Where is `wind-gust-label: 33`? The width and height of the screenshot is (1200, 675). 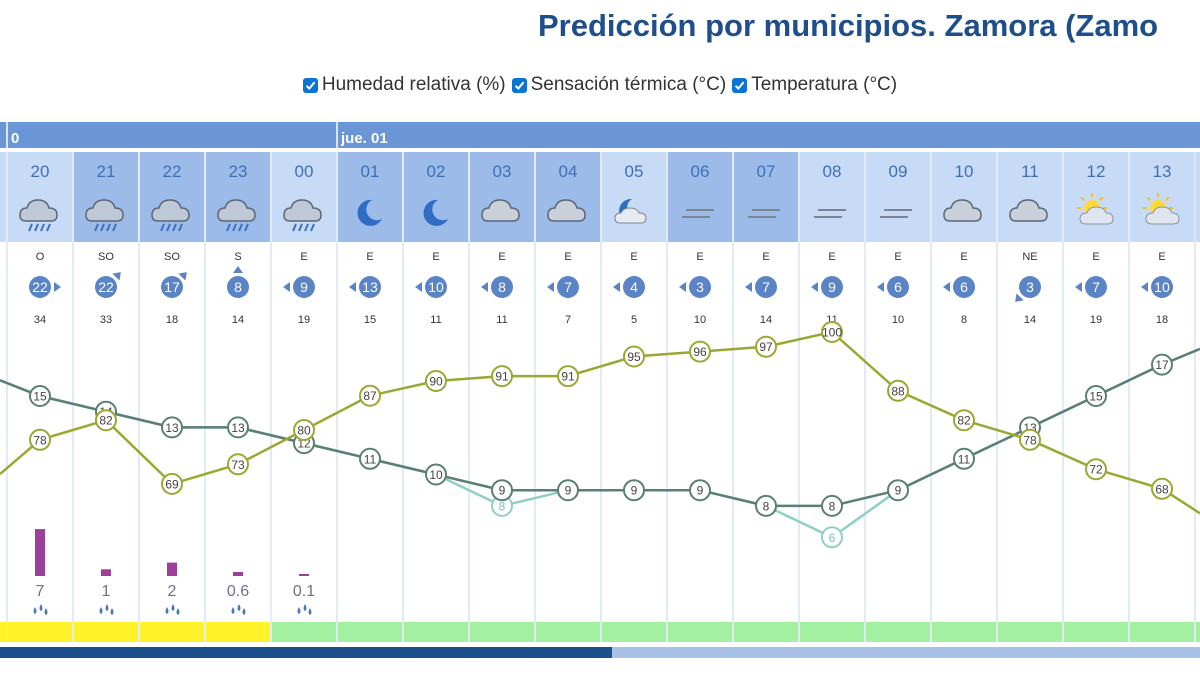
wind-gust-label: 33 is located at coordinates (106, 320).